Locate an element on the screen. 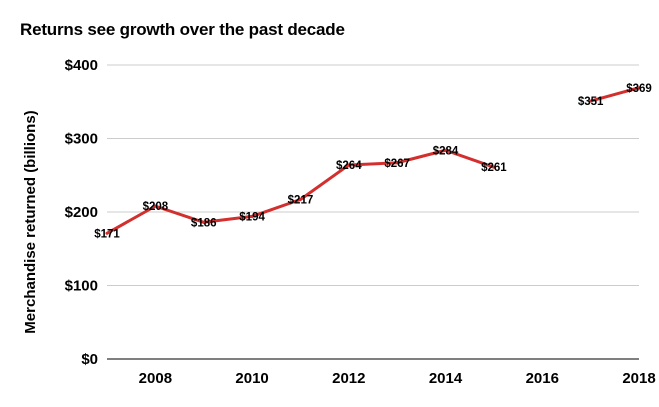 This screenshot has width=659, height=407. y-axis-ticks: $0 $100 $200 $300 $400 is located at coordinates (81, 212).